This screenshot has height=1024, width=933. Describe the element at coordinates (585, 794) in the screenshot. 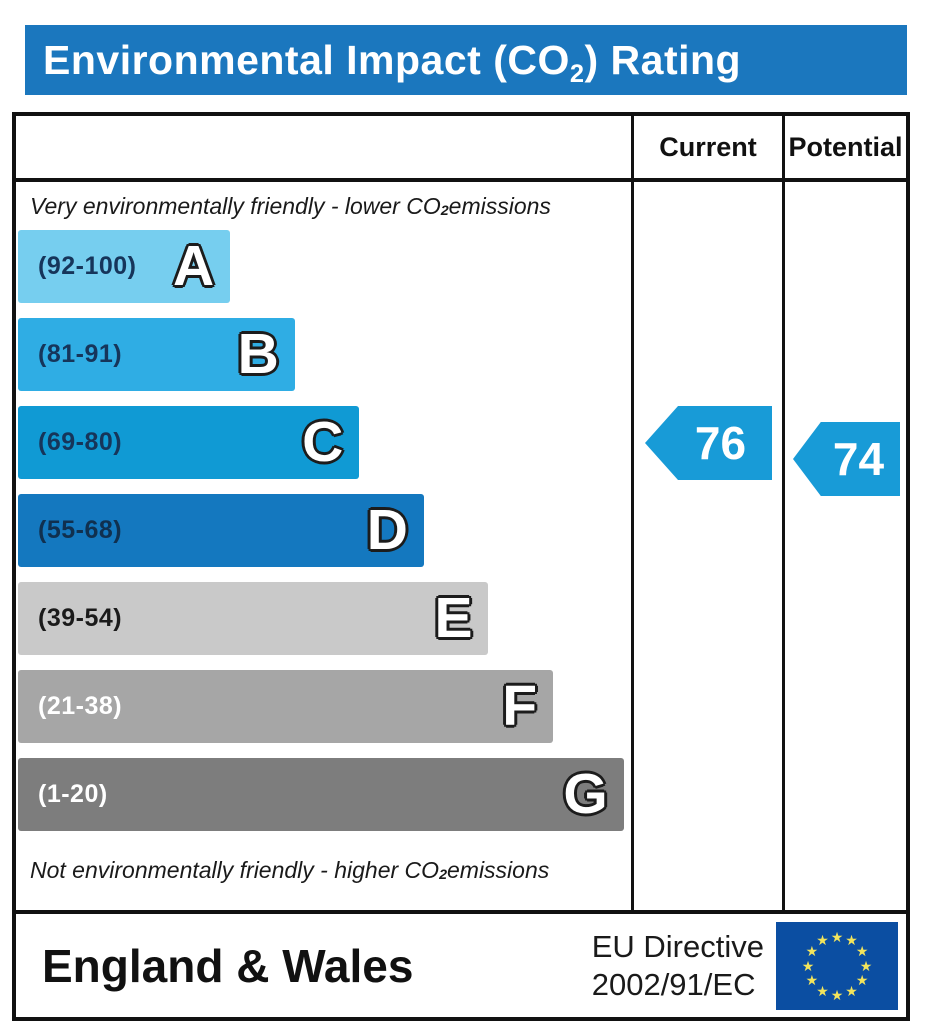

I see `band-letter: G` at that location.